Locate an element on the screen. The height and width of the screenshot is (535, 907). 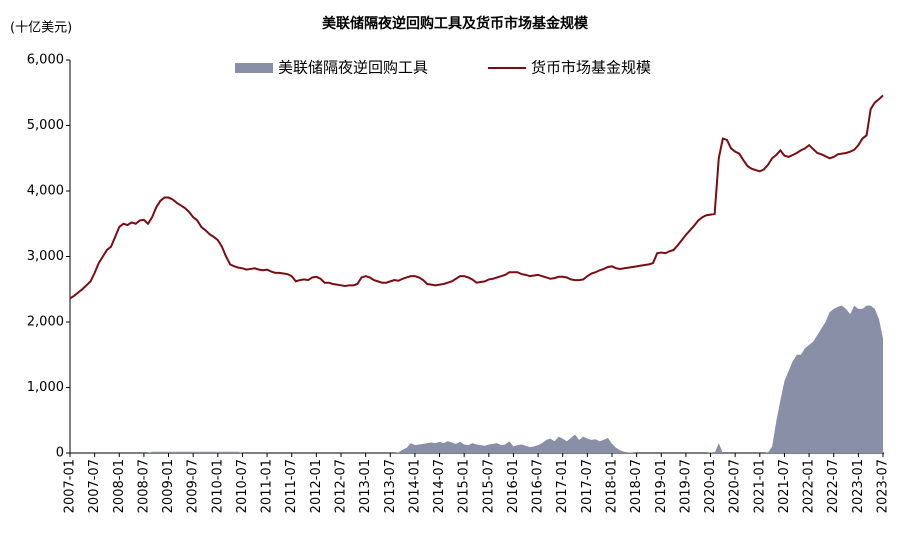
x-tick-label: 2019-01 is located at coordinates (661, 486).